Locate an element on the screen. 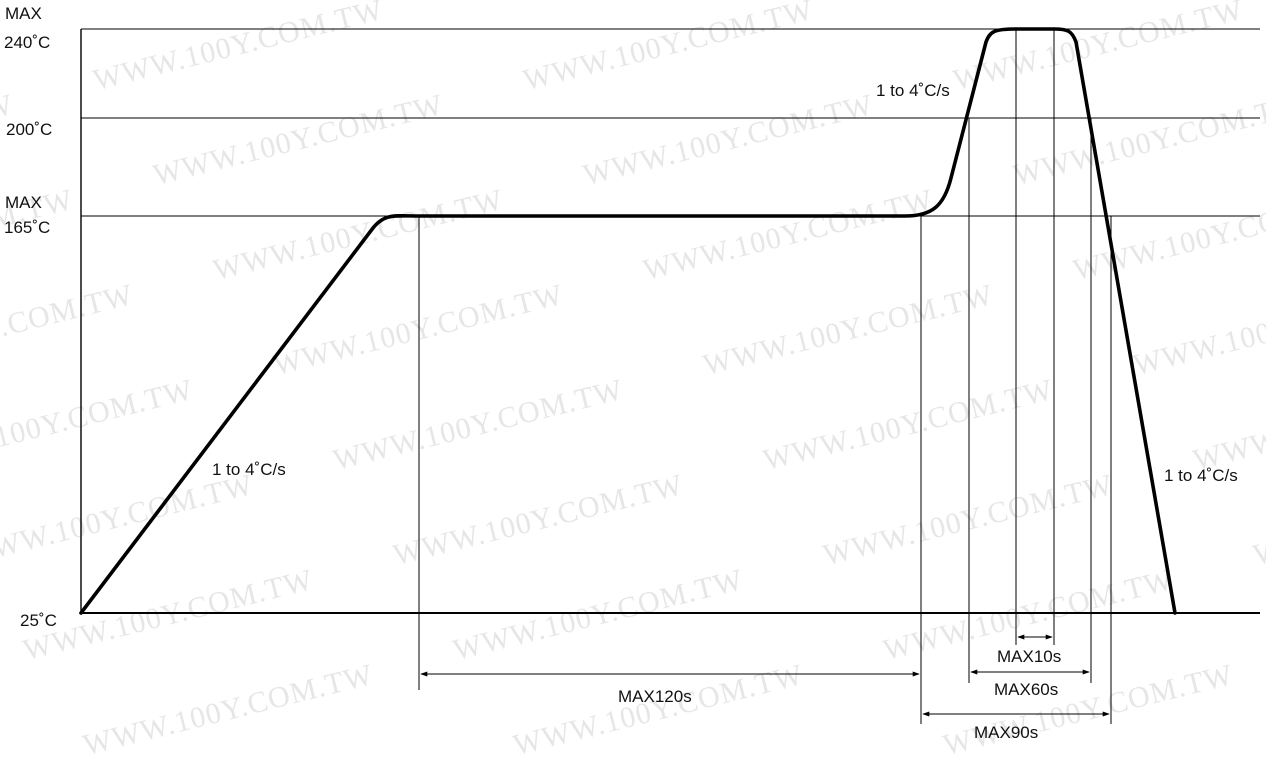 Image resolution: width=1266 pixels, height=763 pixels. duration-label-peak: MAX10s is located at coordinates (1029, 656).